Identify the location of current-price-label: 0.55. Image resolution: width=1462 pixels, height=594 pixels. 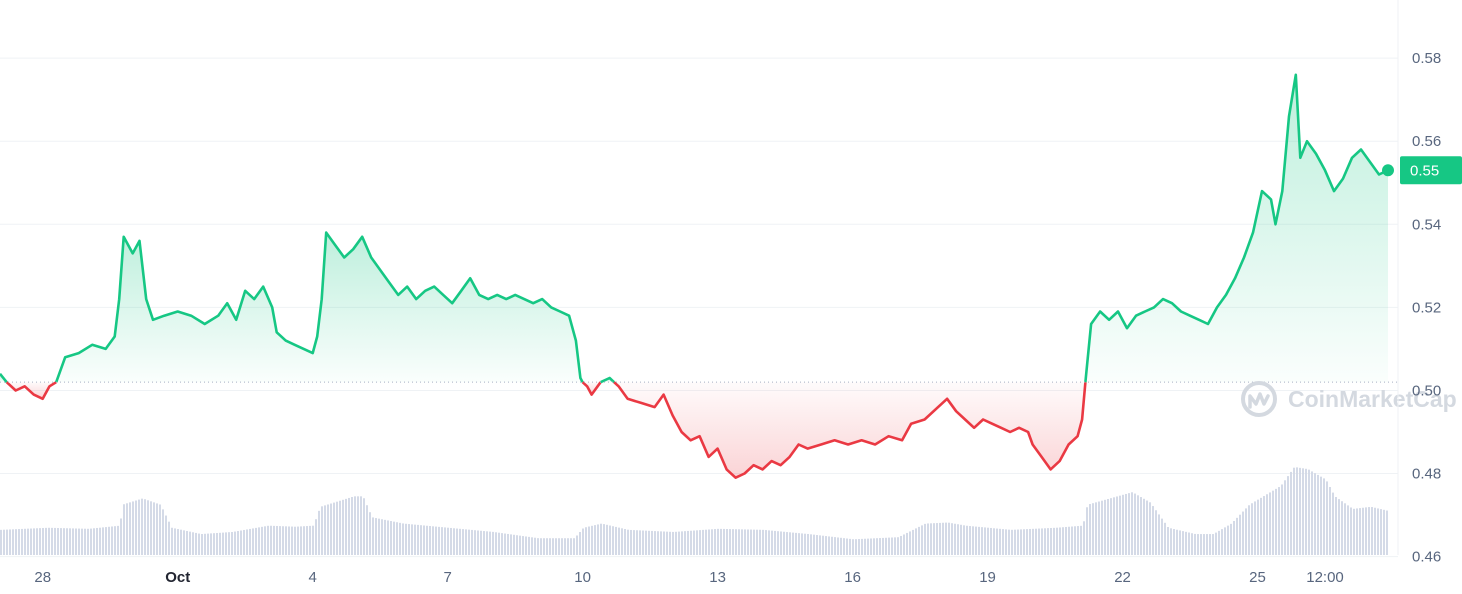
(1424, 170).